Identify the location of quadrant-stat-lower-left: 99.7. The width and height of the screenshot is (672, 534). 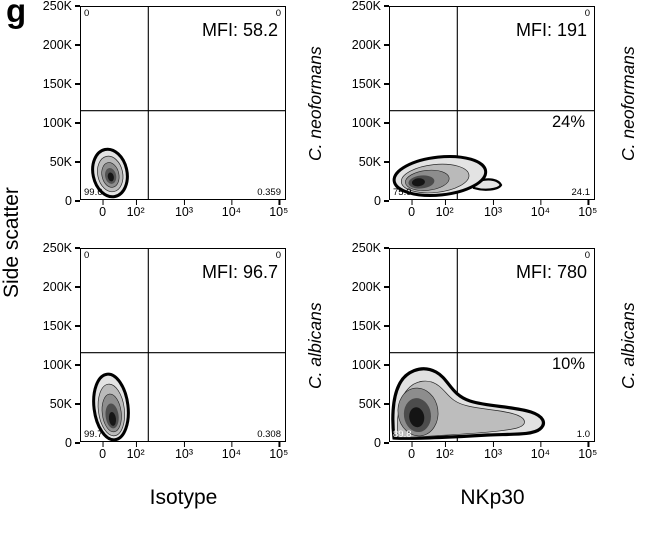
(93, 434).